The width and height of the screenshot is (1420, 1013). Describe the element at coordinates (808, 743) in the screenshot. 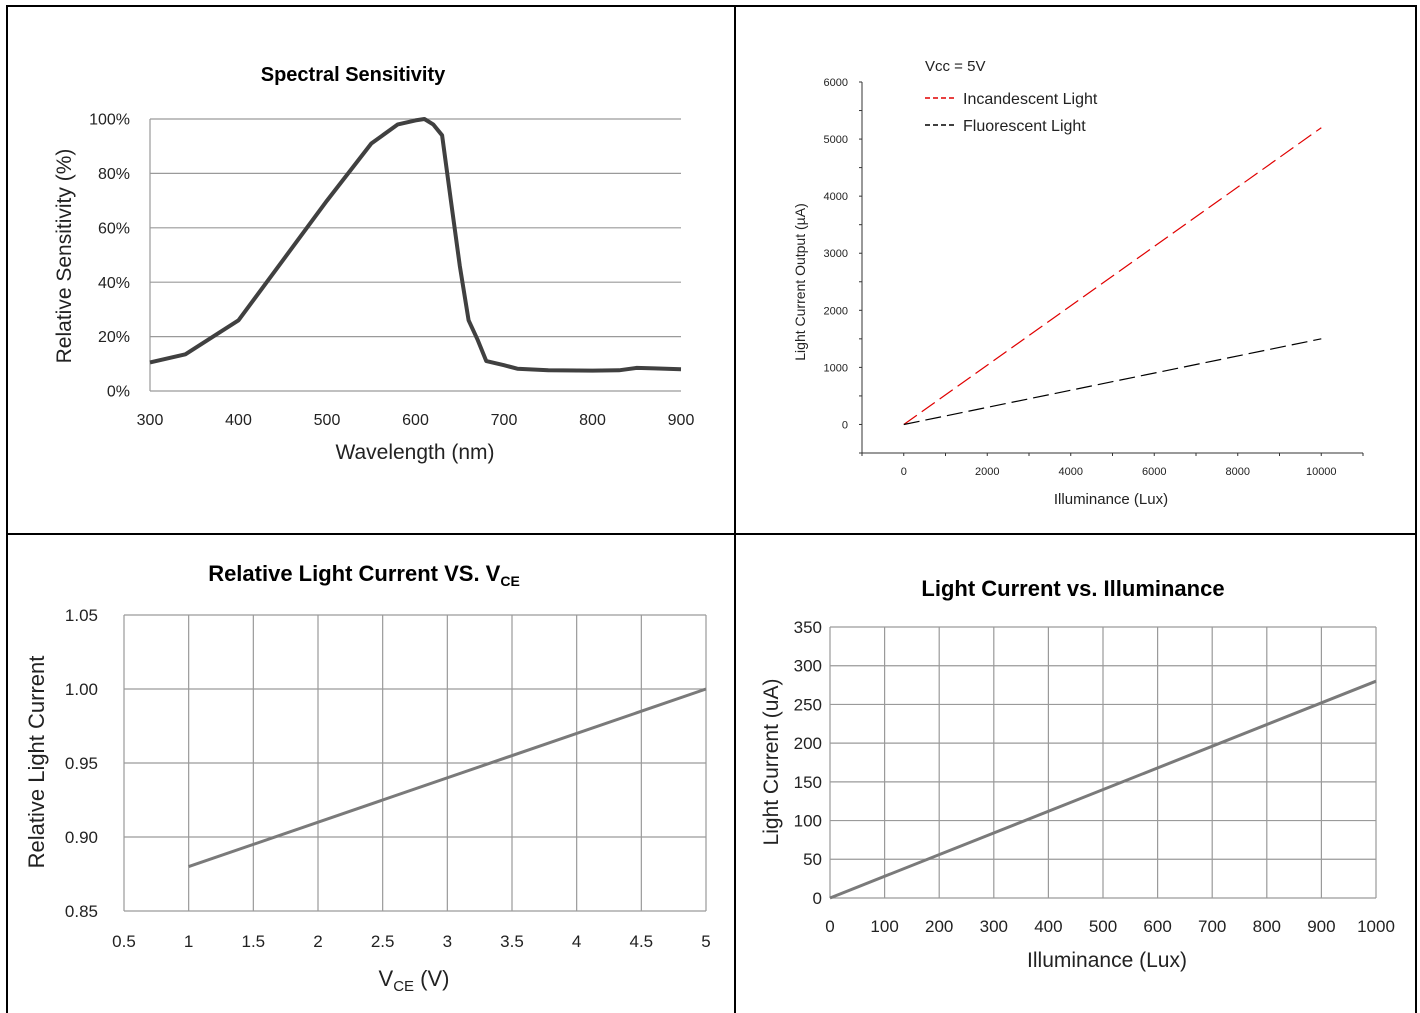

I see `y-tick-label: 200` at that location.